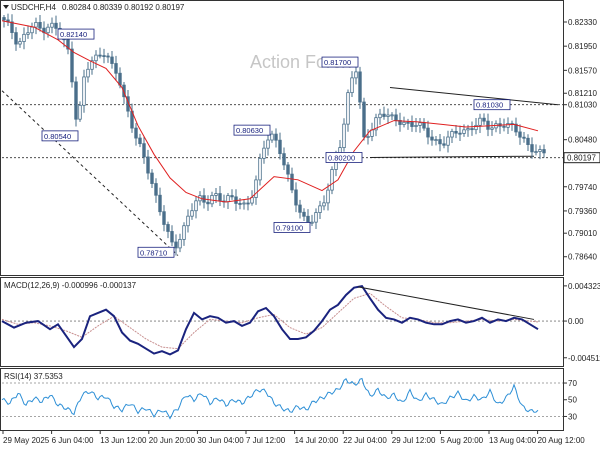 The width and height of the screenshot is (600, 450). I want to click on dropdown-triangle-icon, so click(6, 7).